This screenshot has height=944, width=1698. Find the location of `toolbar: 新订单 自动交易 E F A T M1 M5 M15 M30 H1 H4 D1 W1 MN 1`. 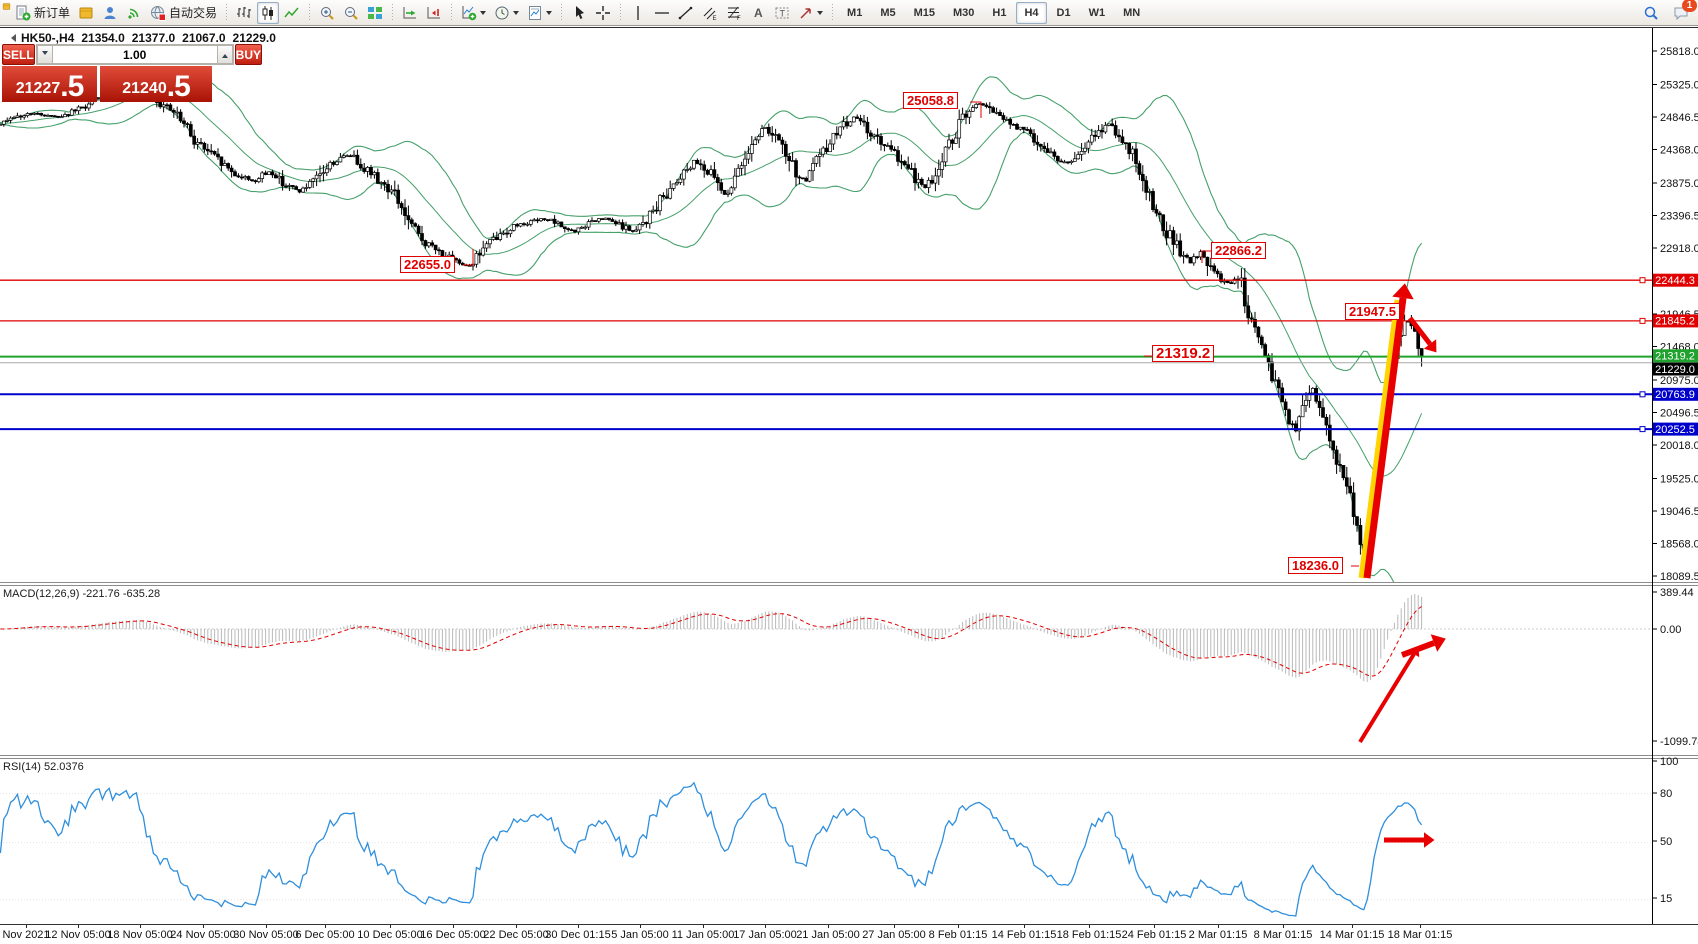

toolbar: 新订单 自动交易 E F A T M1 M5 M15 M30 H1 H4 D1 W1 MN 1 is located at coordinates (849, 13).